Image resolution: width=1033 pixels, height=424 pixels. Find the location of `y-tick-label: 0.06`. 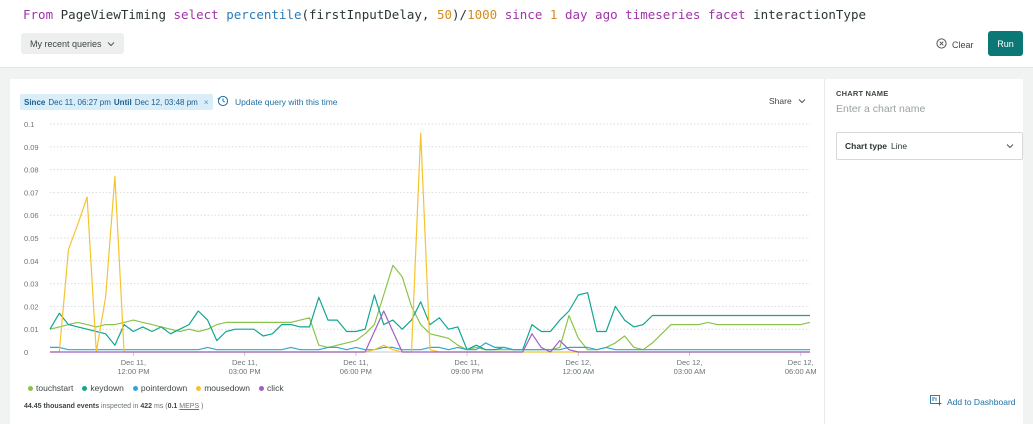

y-tick-label: 0.06 is located at coordinates (31, 215).